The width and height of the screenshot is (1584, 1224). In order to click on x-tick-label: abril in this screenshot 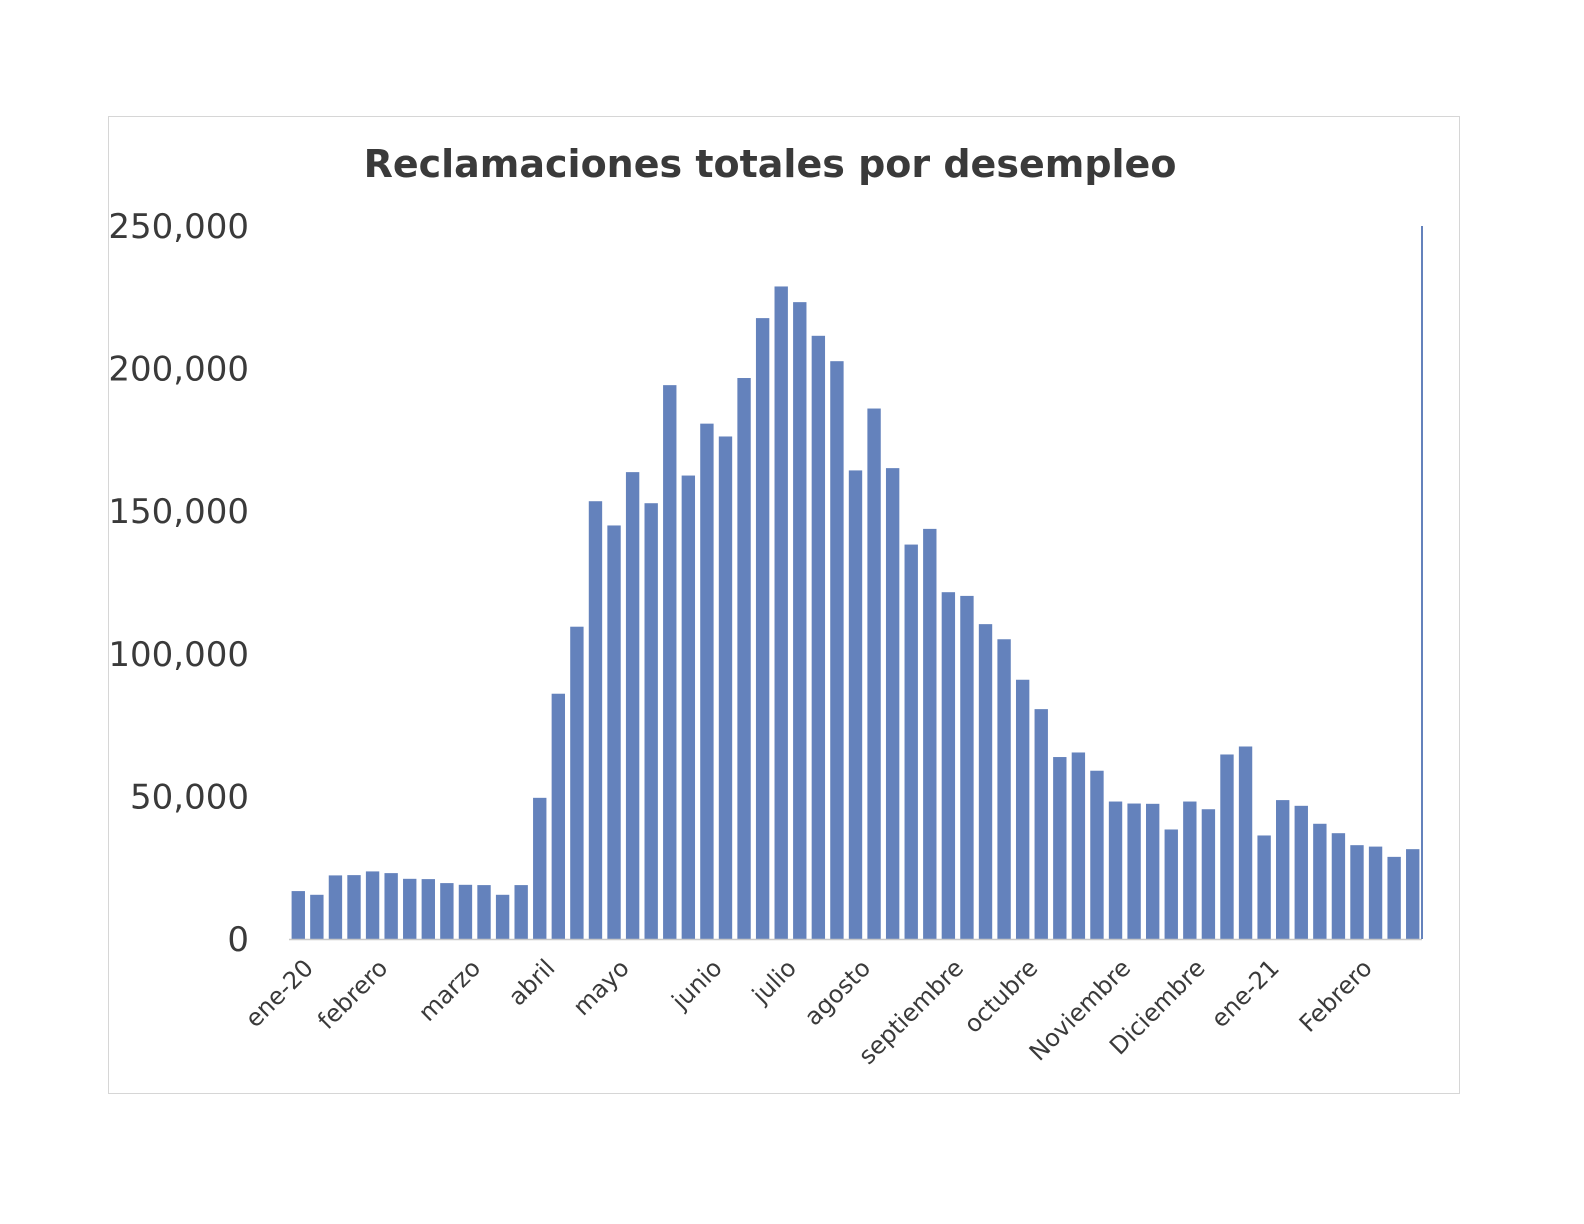, I will do `click(531, 982)`.